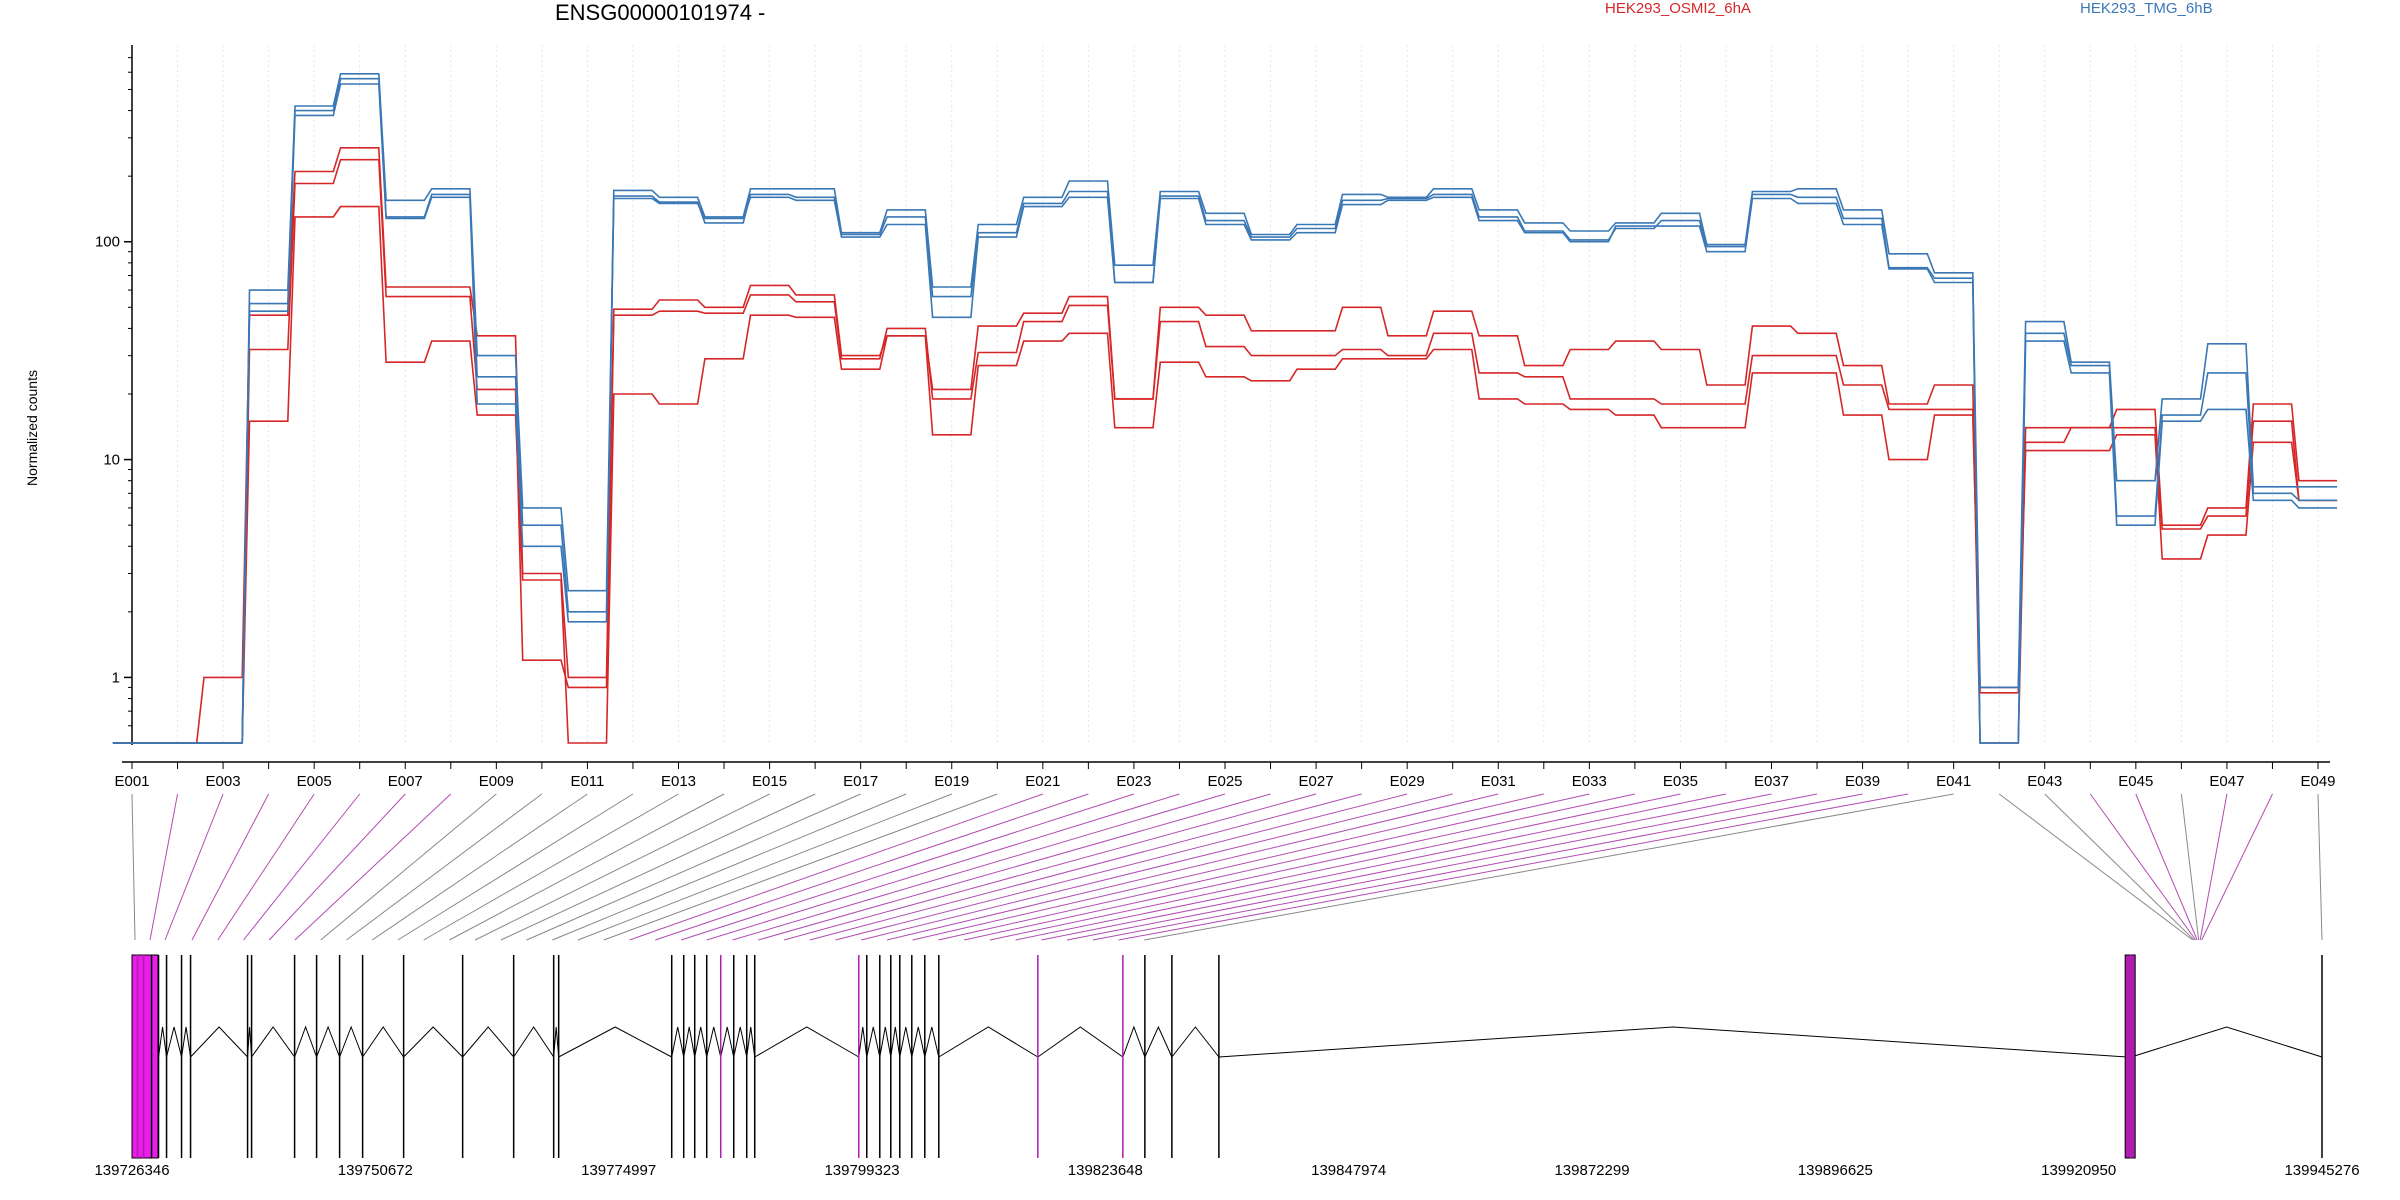  What do you see at coordinates (1591, 1170) in the screenshot?
I see `genomic-coordinate-label: 139872299` at bounding box center [1591, 1170].